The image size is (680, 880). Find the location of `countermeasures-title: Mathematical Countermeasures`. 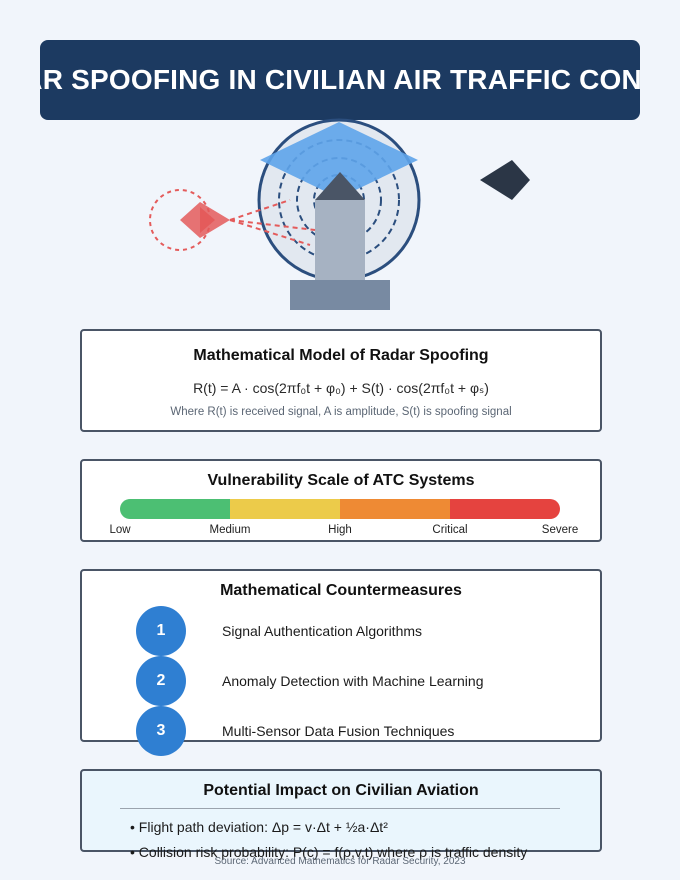

countermeasures-title: Mathematical Countermeasures is located at coordinates (341, 590).